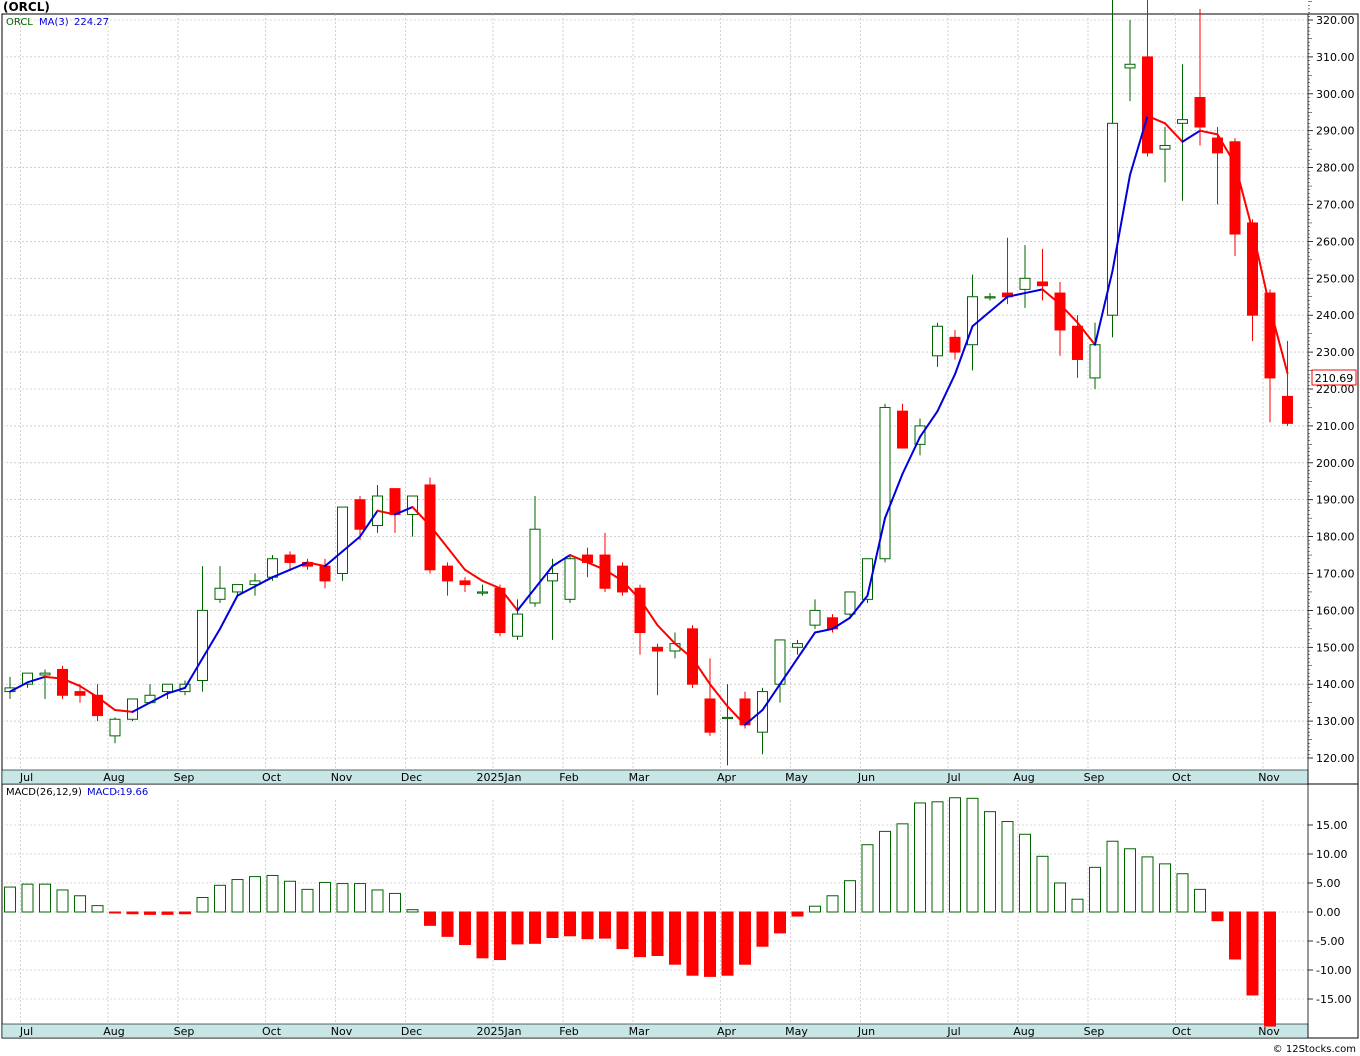  I want to click on month-label: Feb, so click(568, 1031).